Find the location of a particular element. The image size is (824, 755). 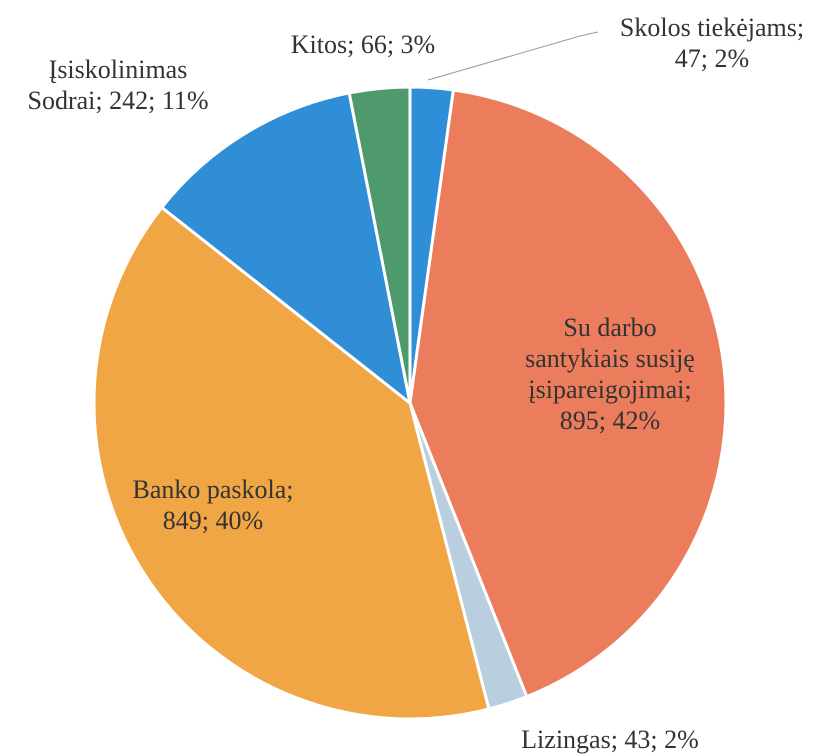

slice-label: 849; 40% is located at coordinates (213, 520).